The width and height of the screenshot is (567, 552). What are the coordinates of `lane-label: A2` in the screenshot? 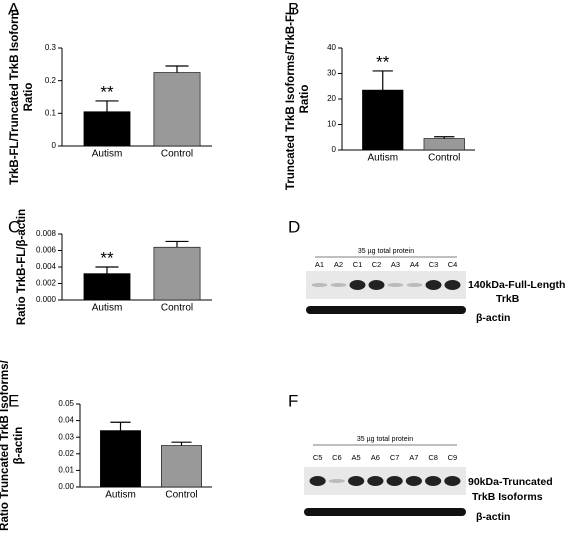 It's located at (338, 264).